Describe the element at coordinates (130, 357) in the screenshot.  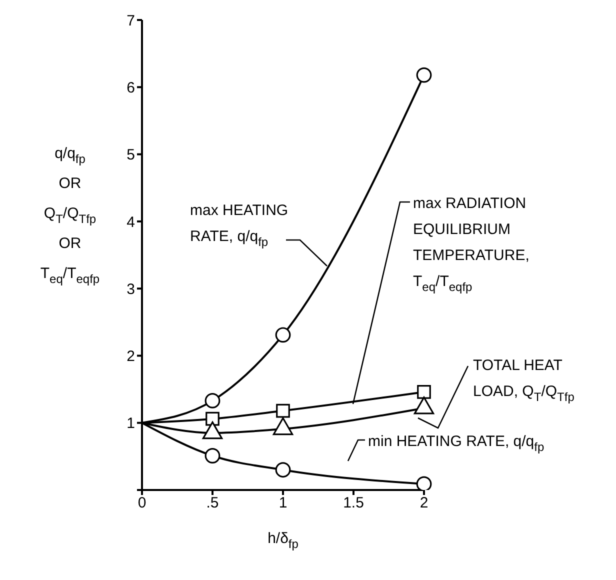
I see `y-tick-label: 2` at that location.